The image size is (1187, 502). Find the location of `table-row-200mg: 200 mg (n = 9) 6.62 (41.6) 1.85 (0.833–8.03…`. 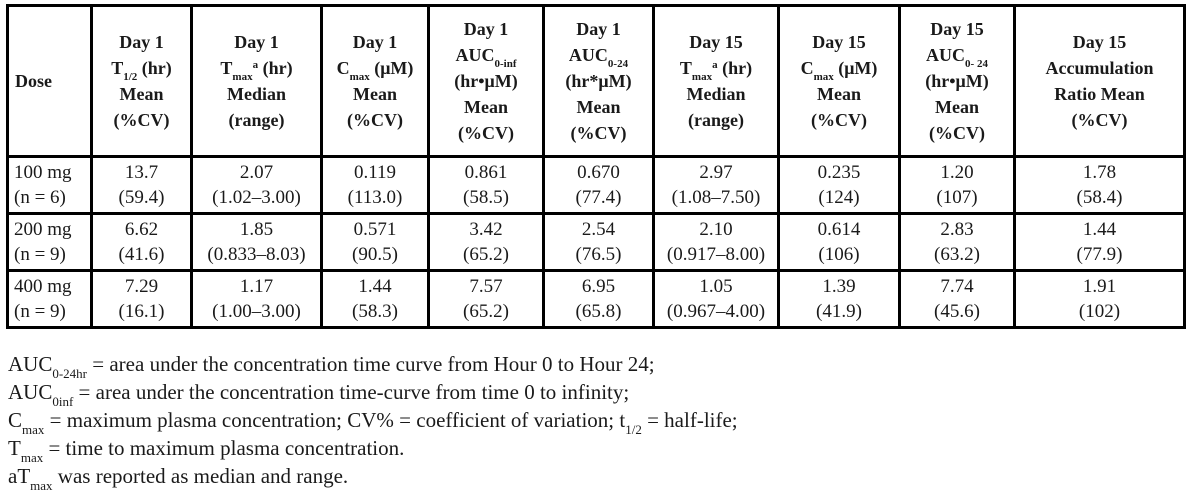

table-row-200mg: 200 mg (n = 9) 6.62 (41.6) 1.85 (0.833–8.03… is located at coordinates (596, 242).